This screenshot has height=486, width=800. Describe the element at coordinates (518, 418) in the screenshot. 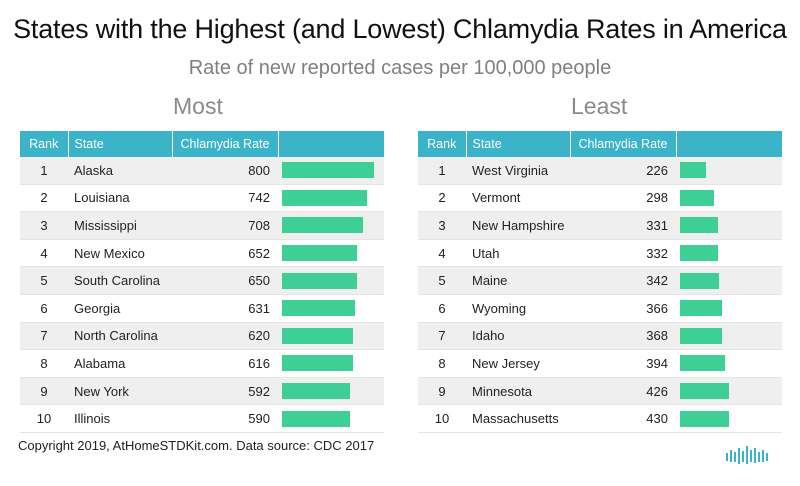

I see `state-cell: Massachusetts` at that location.